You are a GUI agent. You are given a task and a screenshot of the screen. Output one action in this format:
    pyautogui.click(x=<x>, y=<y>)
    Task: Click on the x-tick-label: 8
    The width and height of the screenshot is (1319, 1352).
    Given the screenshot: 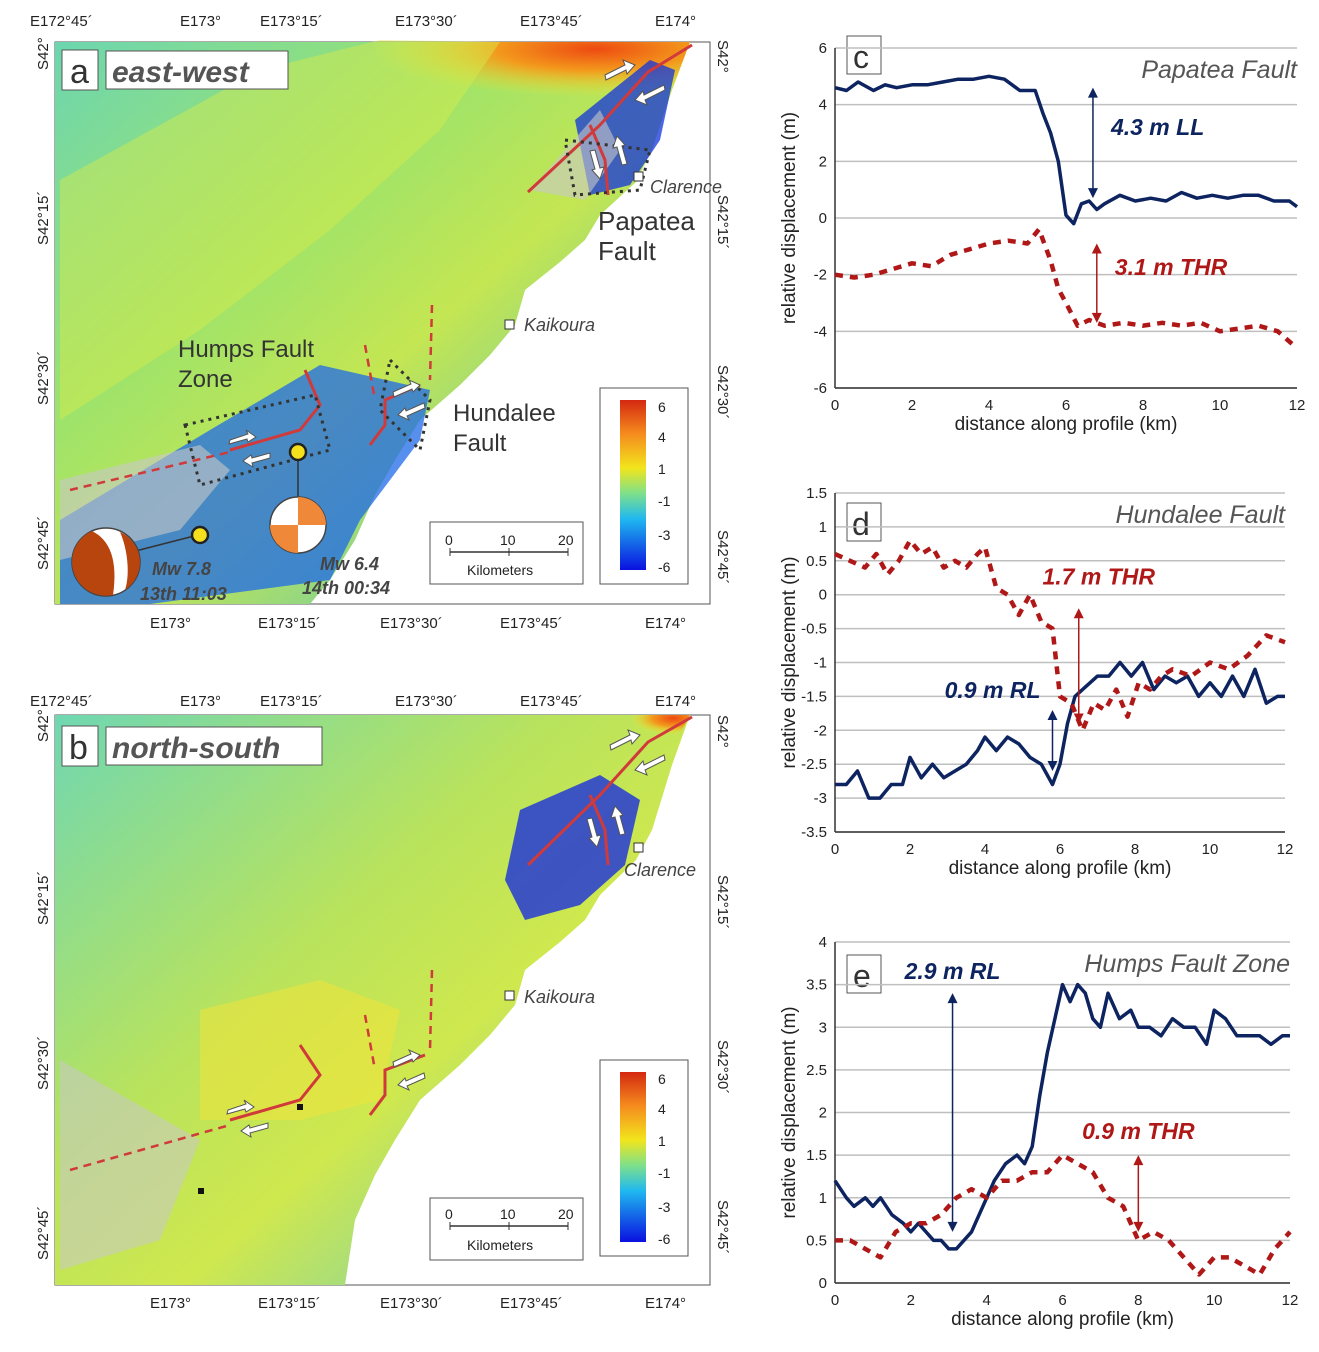 What is the action you would take?
    pyautogui.click(x=1143, y=405)
    